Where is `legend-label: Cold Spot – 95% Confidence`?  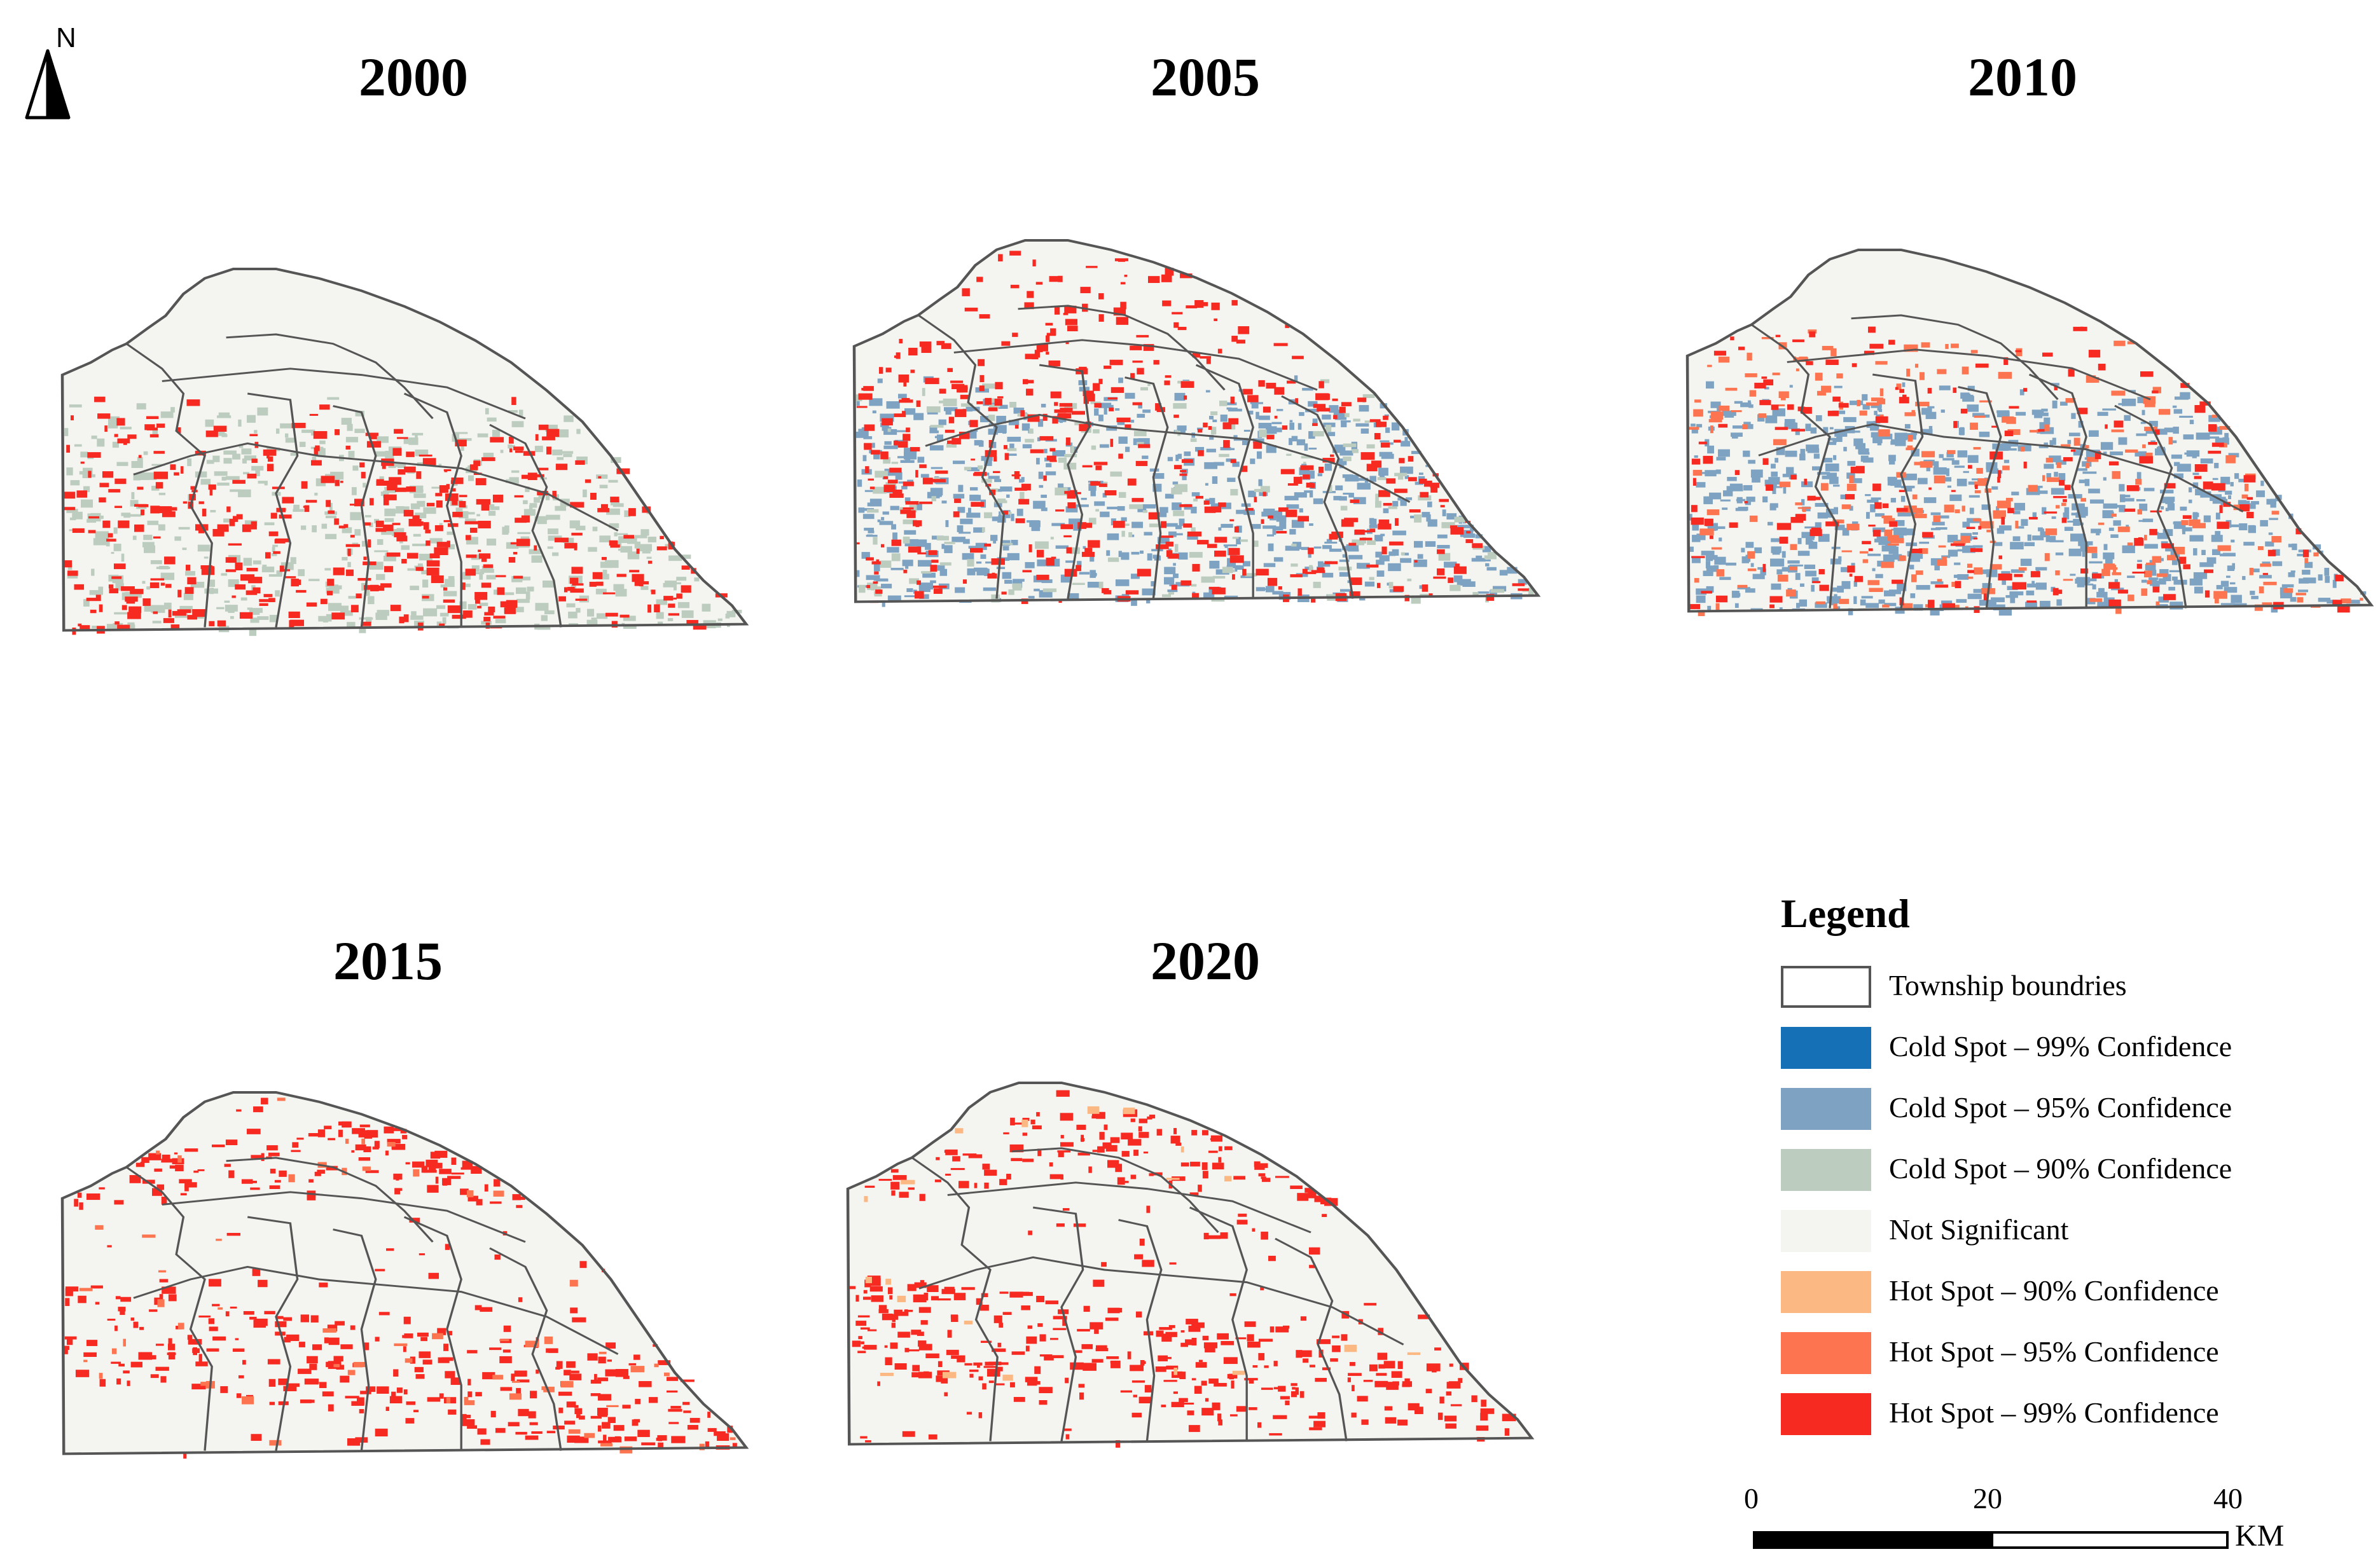
legend-label: Cold Spot – 95% Confidence is located at coordinates (2060, 1107).